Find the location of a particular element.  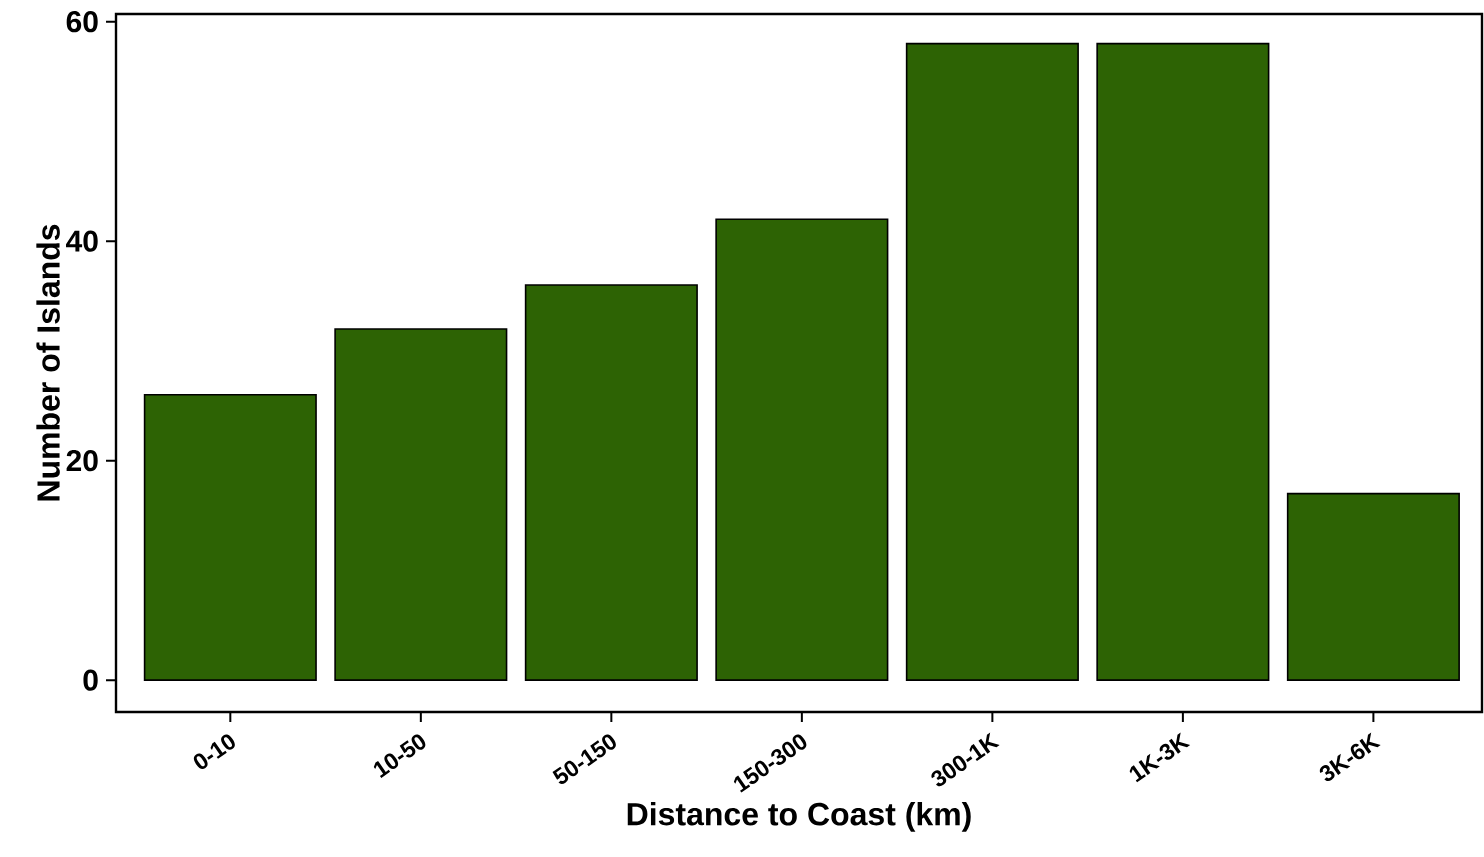

y-tick-label: 20 is located at coordinates (82, 461).